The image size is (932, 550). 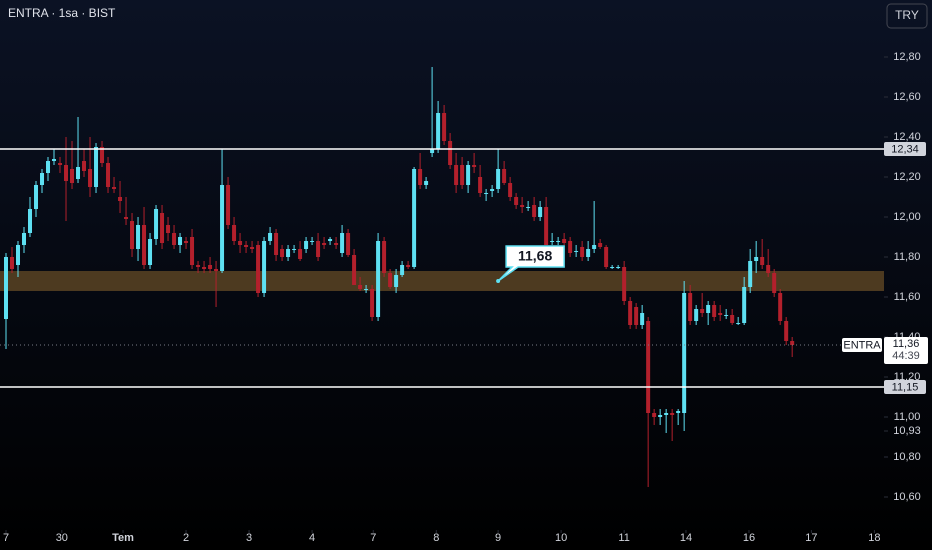 What do you see at coordinates (907, 57) in the screenshot?
I see `y-tick-label: 12,80` at bounding box center [907, 57].